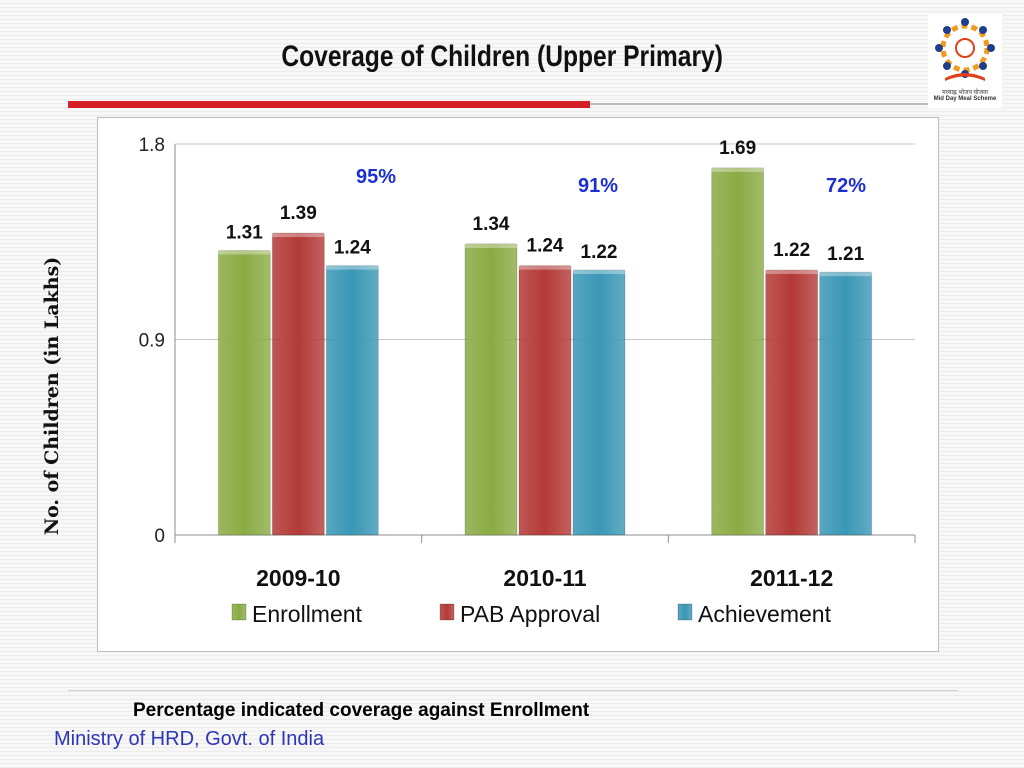 The height and width of the screenshot is (768, 1024). Describe the element at coordinates (737, 148) in the screenshot. I see `data-label-enrollment-2011-12: 1.69` at that location.